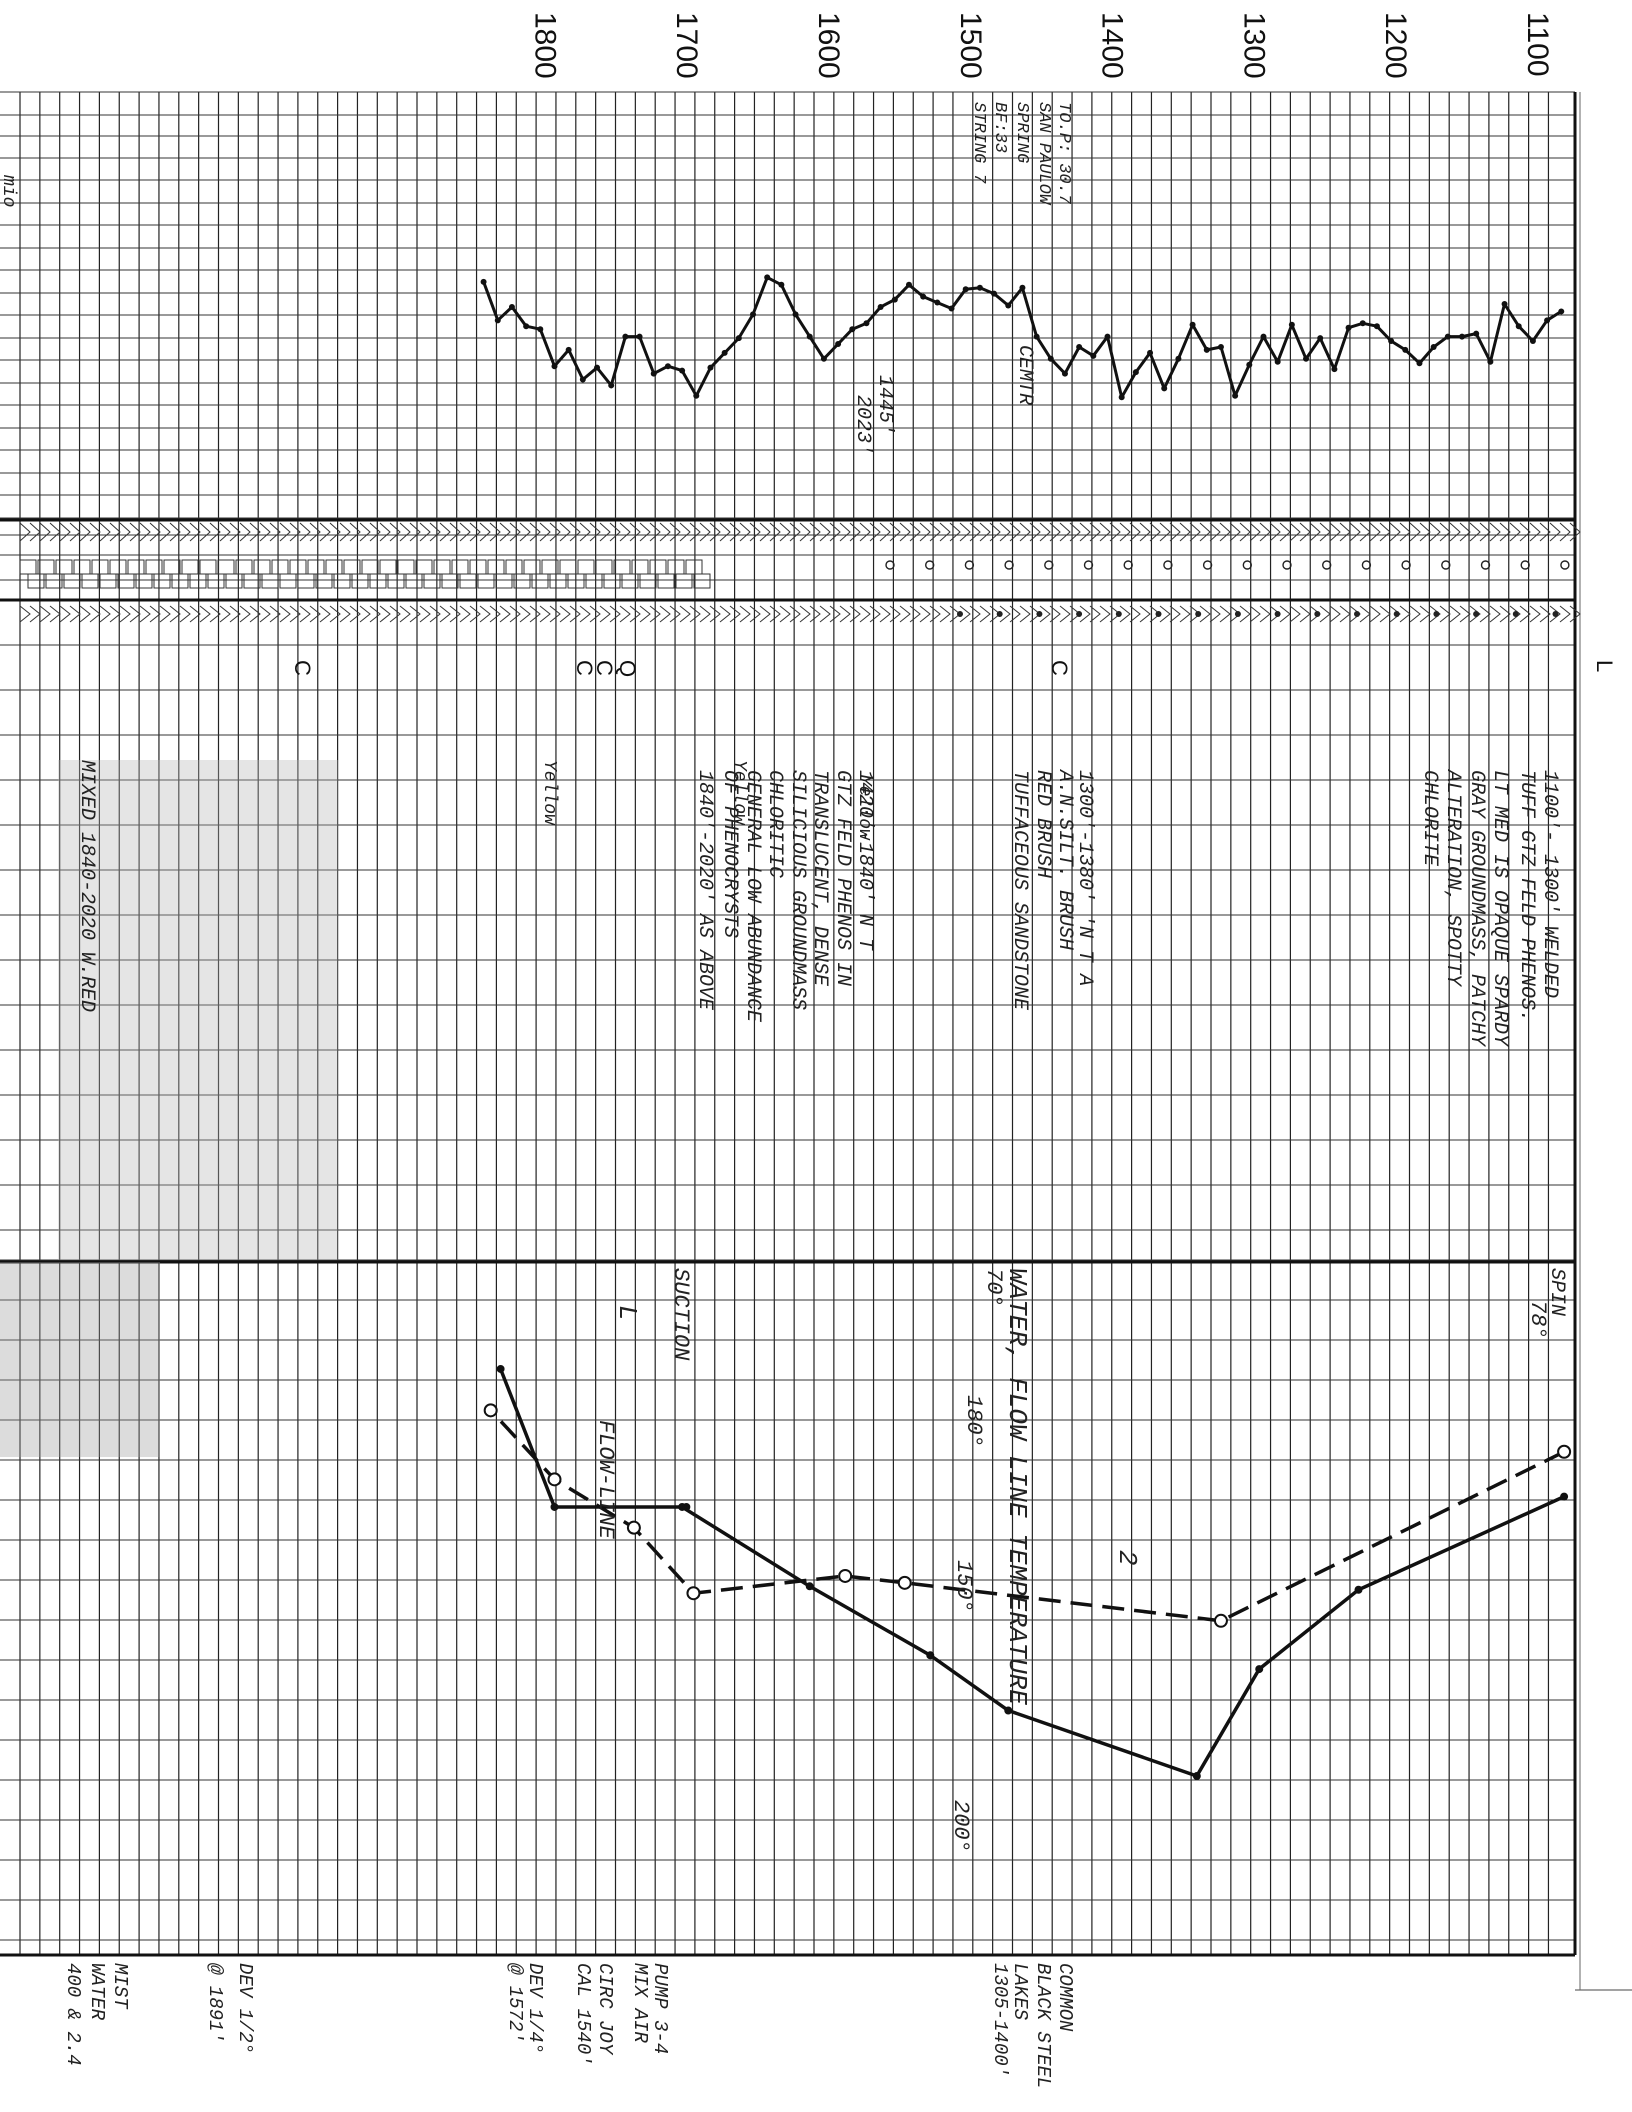  What do you see at coordinates (1039, 614) in the screenshot?
I see `dot-symbol` at bounding box center [1039, 614].